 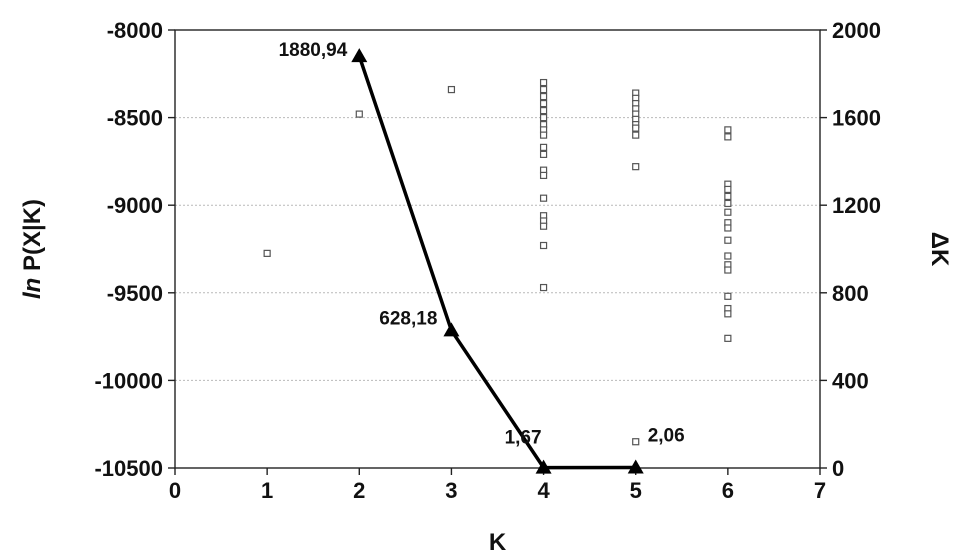 What do you see at coordinates (32, 288) in the screenshot?
I see `left-y-axis-title-italic: ln` at bounding box center [32, 288].